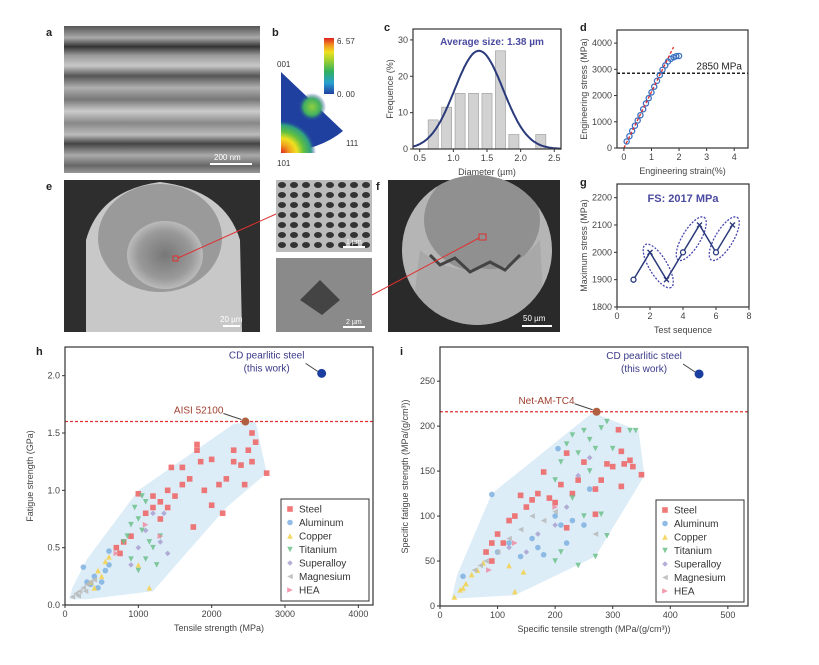 The image size is (819, 665). What do you see at coordinates (267, 355) in the screenshot?
I see `this-work-label: CD pearlitic steel` at bounding box center [267, 355].